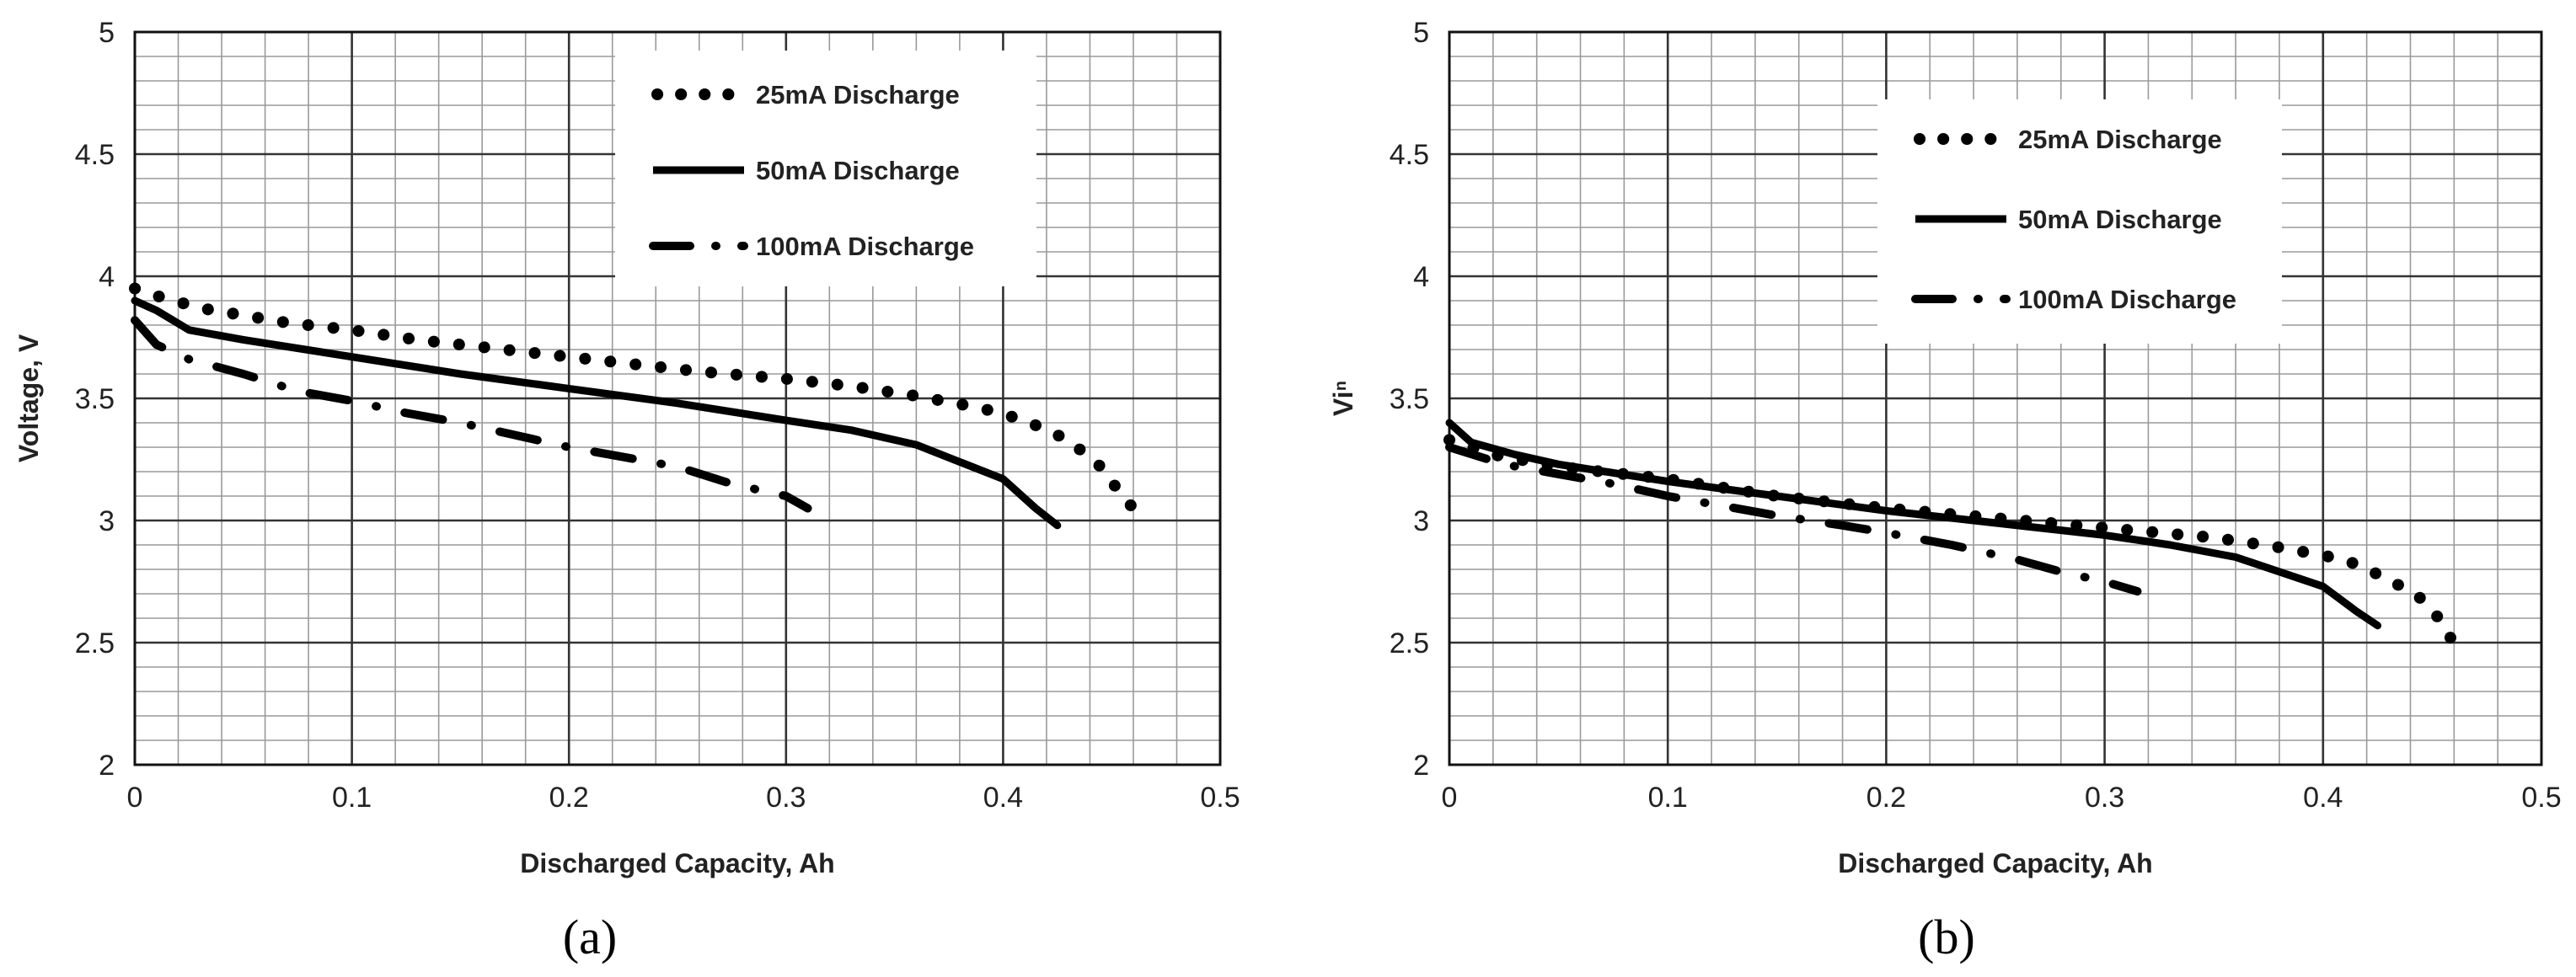  What do you see at coordinates (29, 398) in the screenshot?
I see `y-axis-title: Voltage, V` at bounding box center [29, 398].